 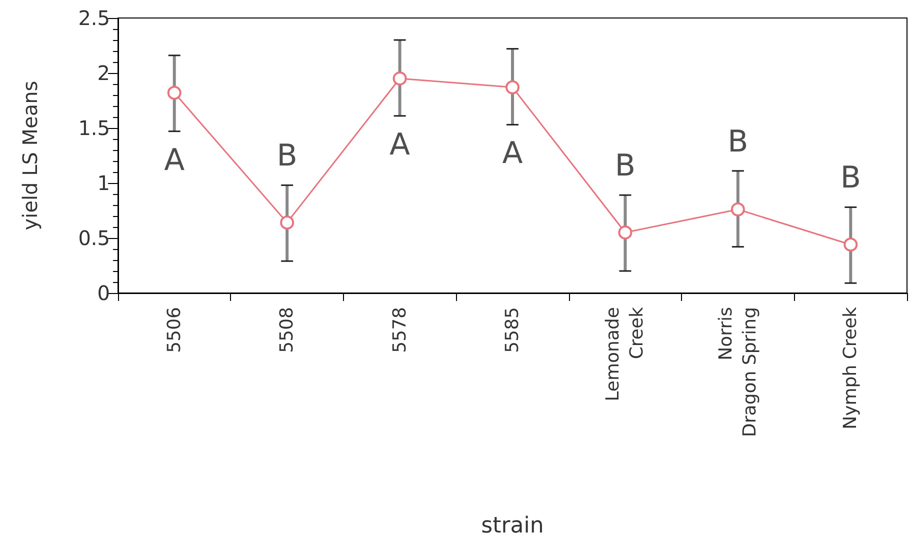 What do you see at coordinates (30, 155) in the screenshot?
I see `y-axis-title: yield LS Means` at bounding box center [30, 155].